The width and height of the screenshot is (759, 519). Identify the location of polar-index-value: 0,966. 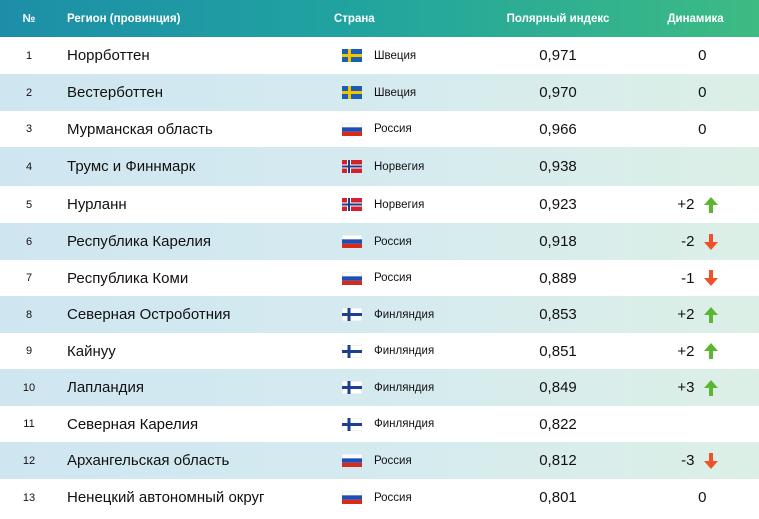
(558, 129).